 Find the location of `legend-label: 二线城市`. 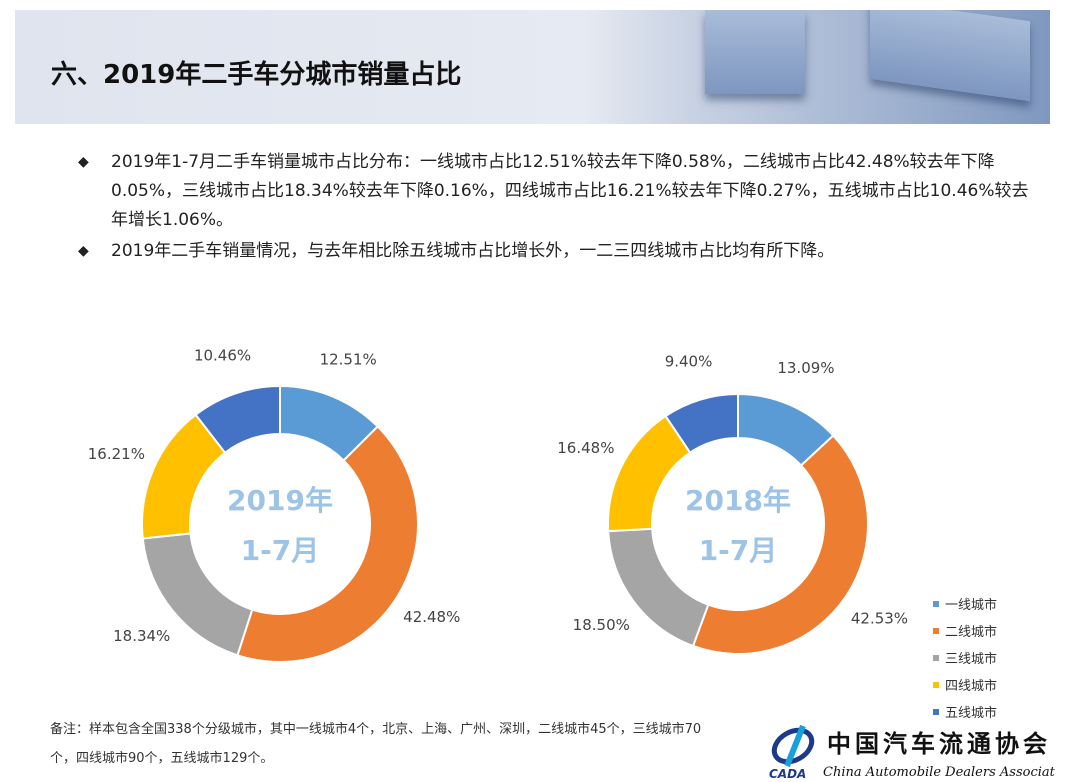

legend-label: 二线城市 is located at coordinates (971, 632).